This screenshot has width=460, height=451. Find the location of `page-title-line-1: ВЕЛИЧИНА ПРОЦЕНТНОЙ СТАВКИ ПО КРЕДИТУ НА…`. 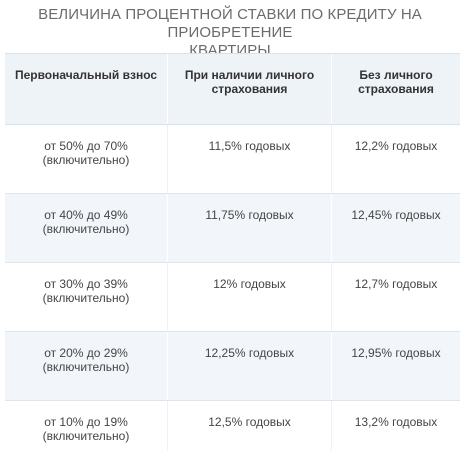

page-title-line-1: ВЕЛИЧИНА ПРОЦЕНТНОЙ СТАВКИ ПО КРЕДИТУ НА… is located at coordinates (230, 23).